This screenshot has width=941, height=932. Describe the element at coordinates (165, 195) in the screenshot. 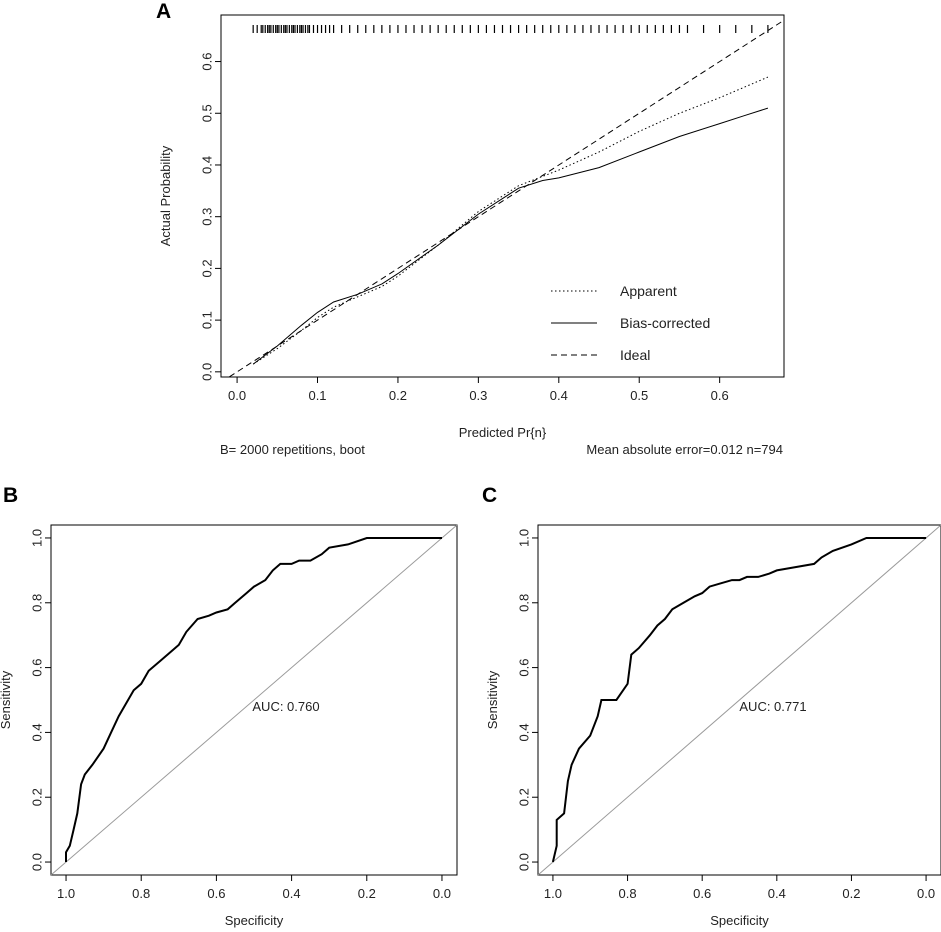

I see `y-axis-title: Actual Probability` at that location.